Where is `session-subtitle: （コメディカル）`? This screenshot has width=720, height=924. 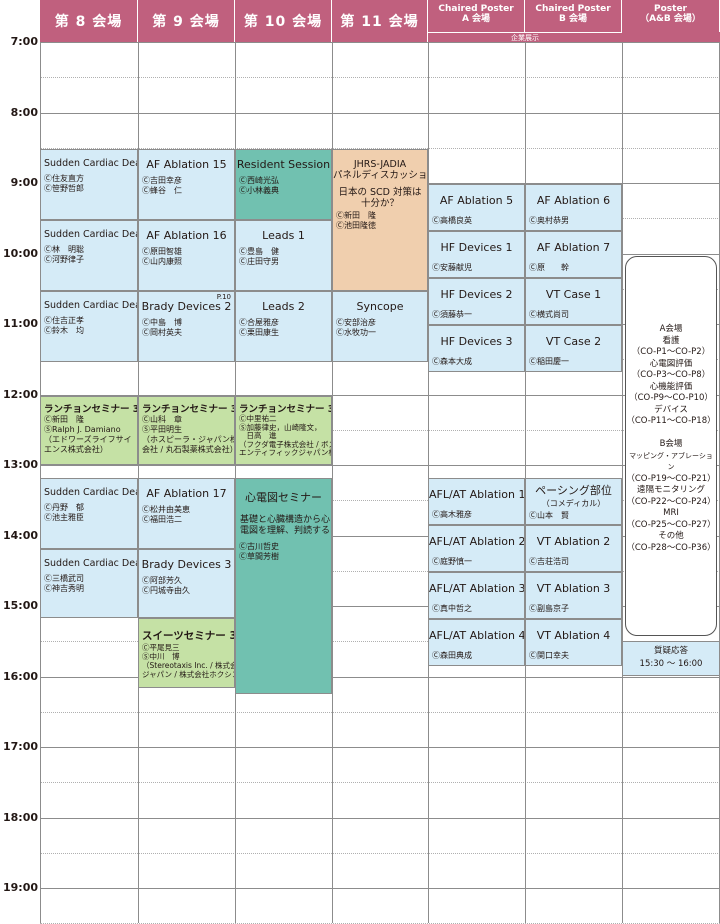 session-subtitle: （コメディカル） is located at coordinates (573, 503).